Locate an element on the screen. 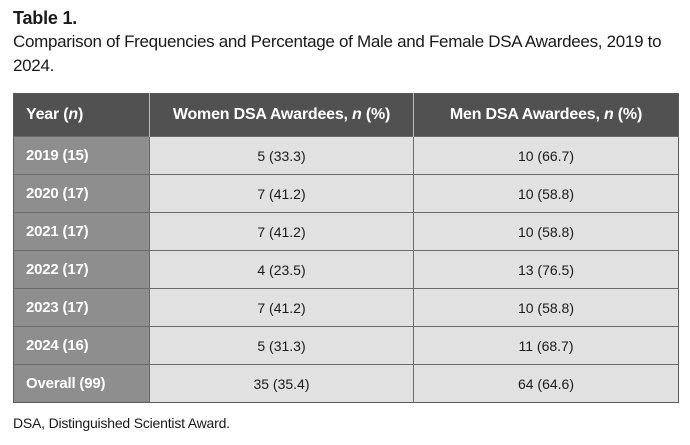 The width and height of the screenshot is (690, 445). header-year-suffix: ) is located at coordinates (80, 114).